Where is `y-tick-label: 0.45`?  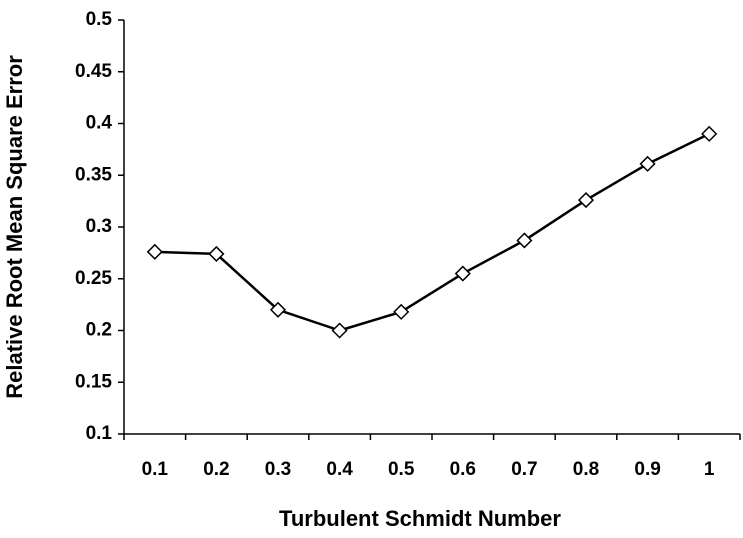 y-tick-label: 0.45 is located at coordinates (93, 71).